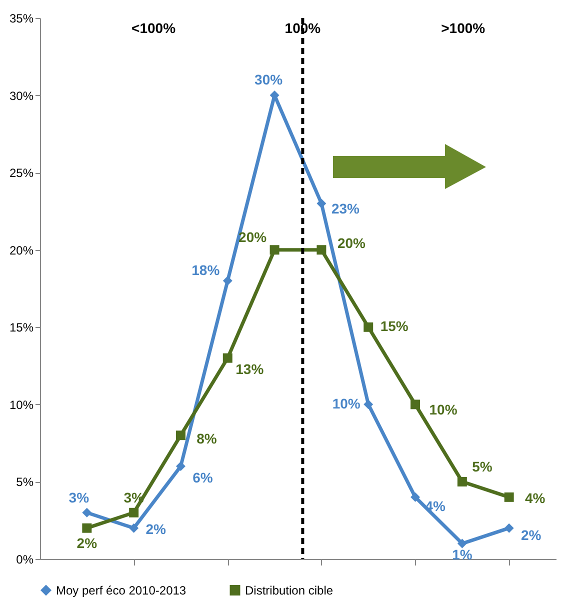 The image size is (586, 602). Describe the element at coordinates (462, 554) in the screenshot. I see `data-label: 1%` at that location.